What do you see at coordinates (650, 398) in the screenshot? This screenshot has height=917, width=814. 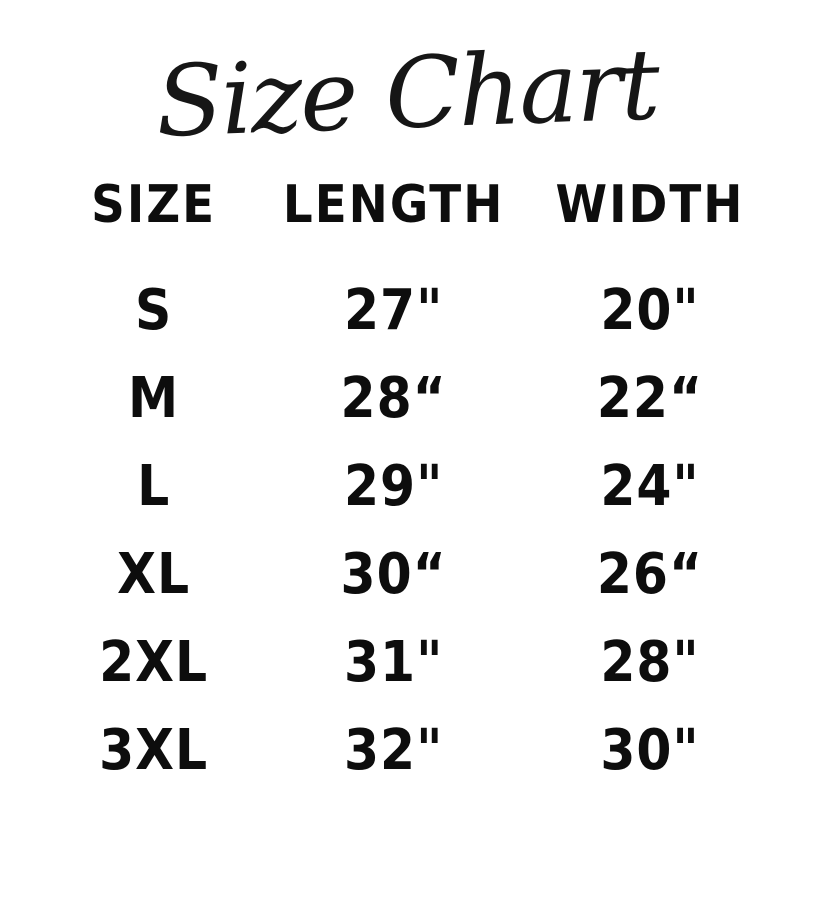 I see `width-value: 22“` at bounding box center [650, 398].